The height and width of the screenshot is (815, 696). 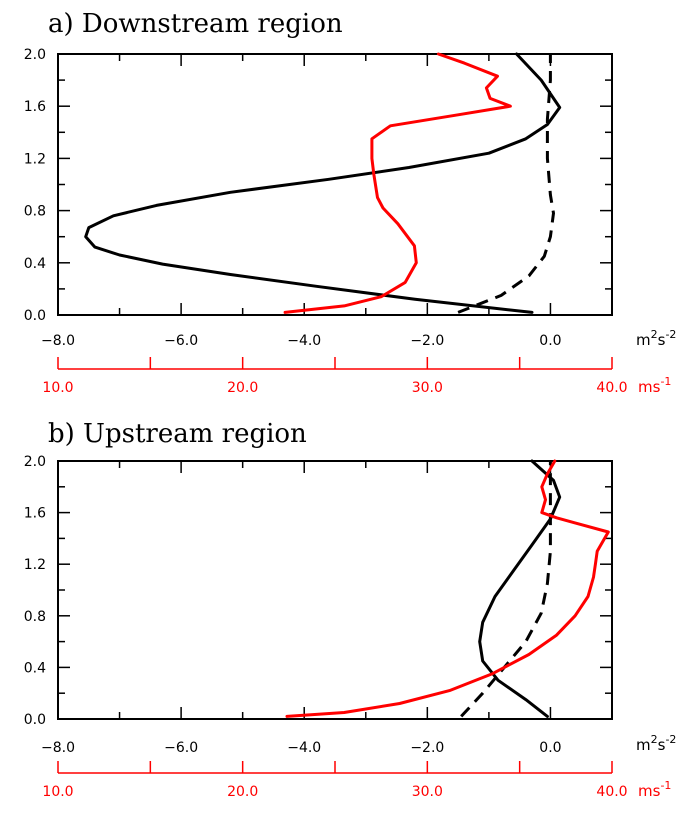 What do you see at coordinates (177, 434) in the screenshot?
I see `panel-title: b) Upstream region` at bounding box center [177, 434].